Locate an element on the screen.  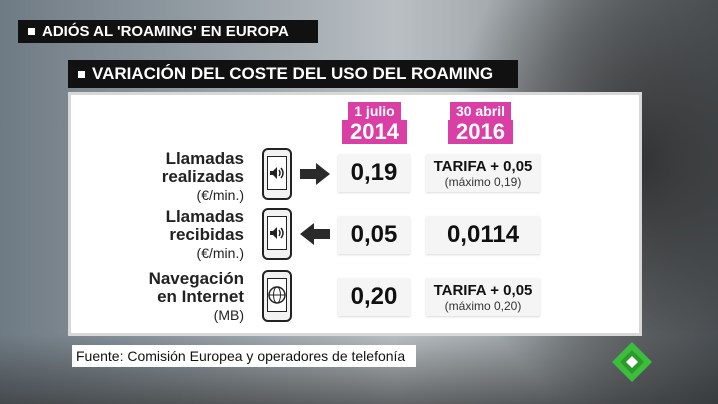
value-2016-note: (máximo 0,20) is located at coordinates (483, 305).